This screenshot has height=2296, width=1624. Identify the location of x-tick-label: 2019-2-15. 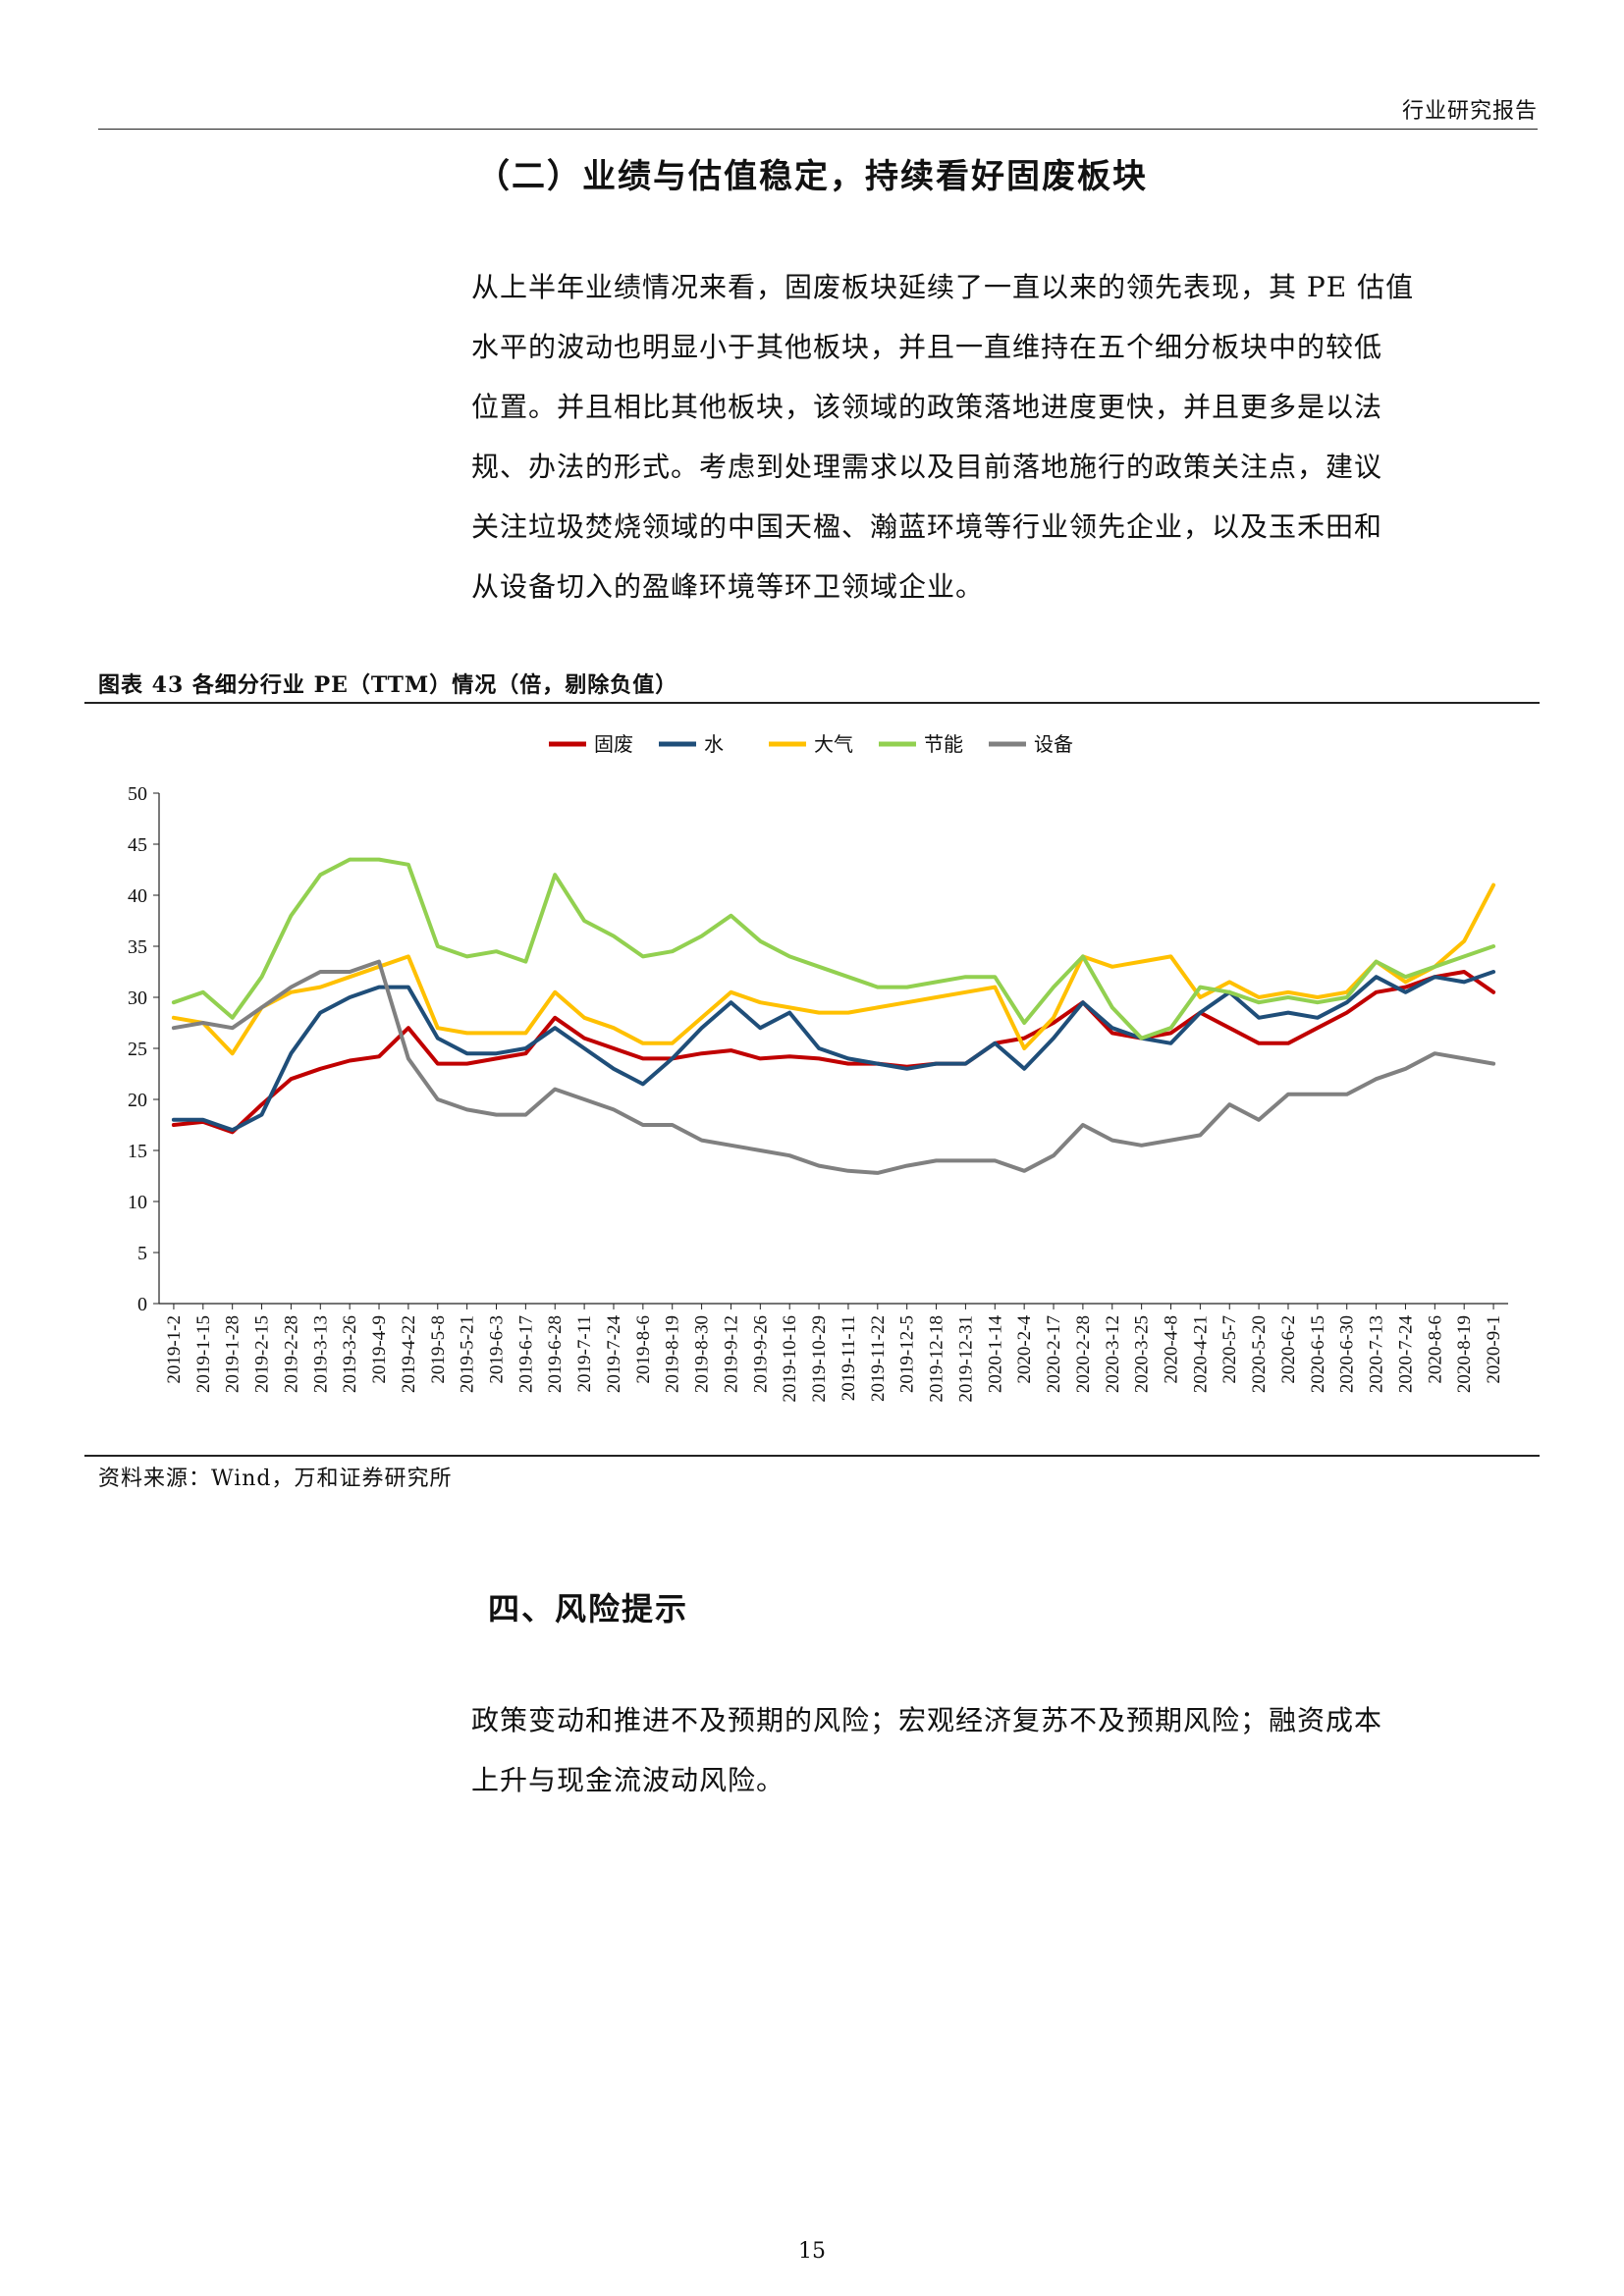
(262, 1354).